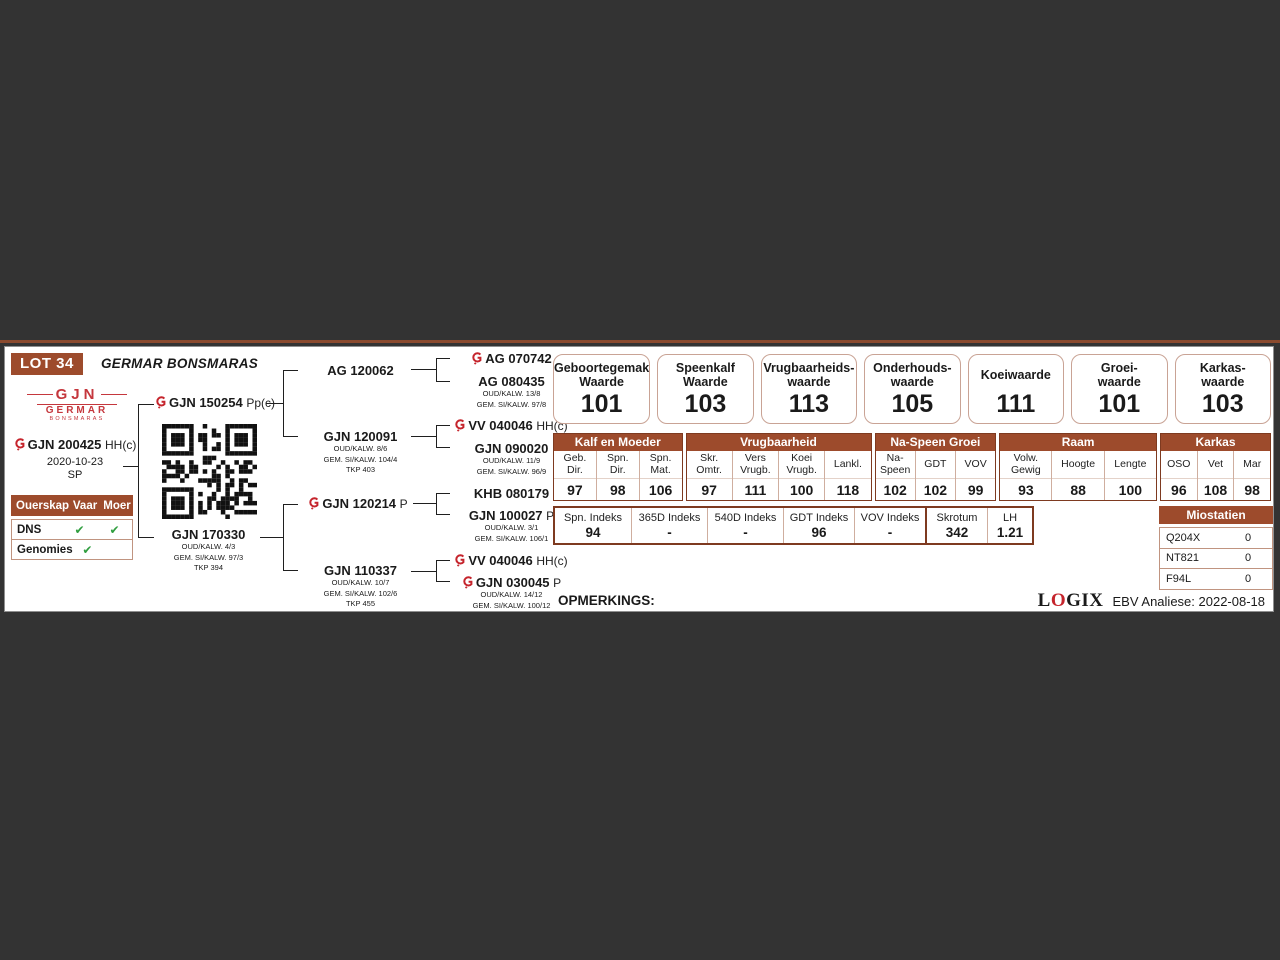 This screenshot has height=960, width=1280. I want to click on ebv-box-vrugbaarheid: Vrugbaarheids-waarde 113, so click(809, 389).